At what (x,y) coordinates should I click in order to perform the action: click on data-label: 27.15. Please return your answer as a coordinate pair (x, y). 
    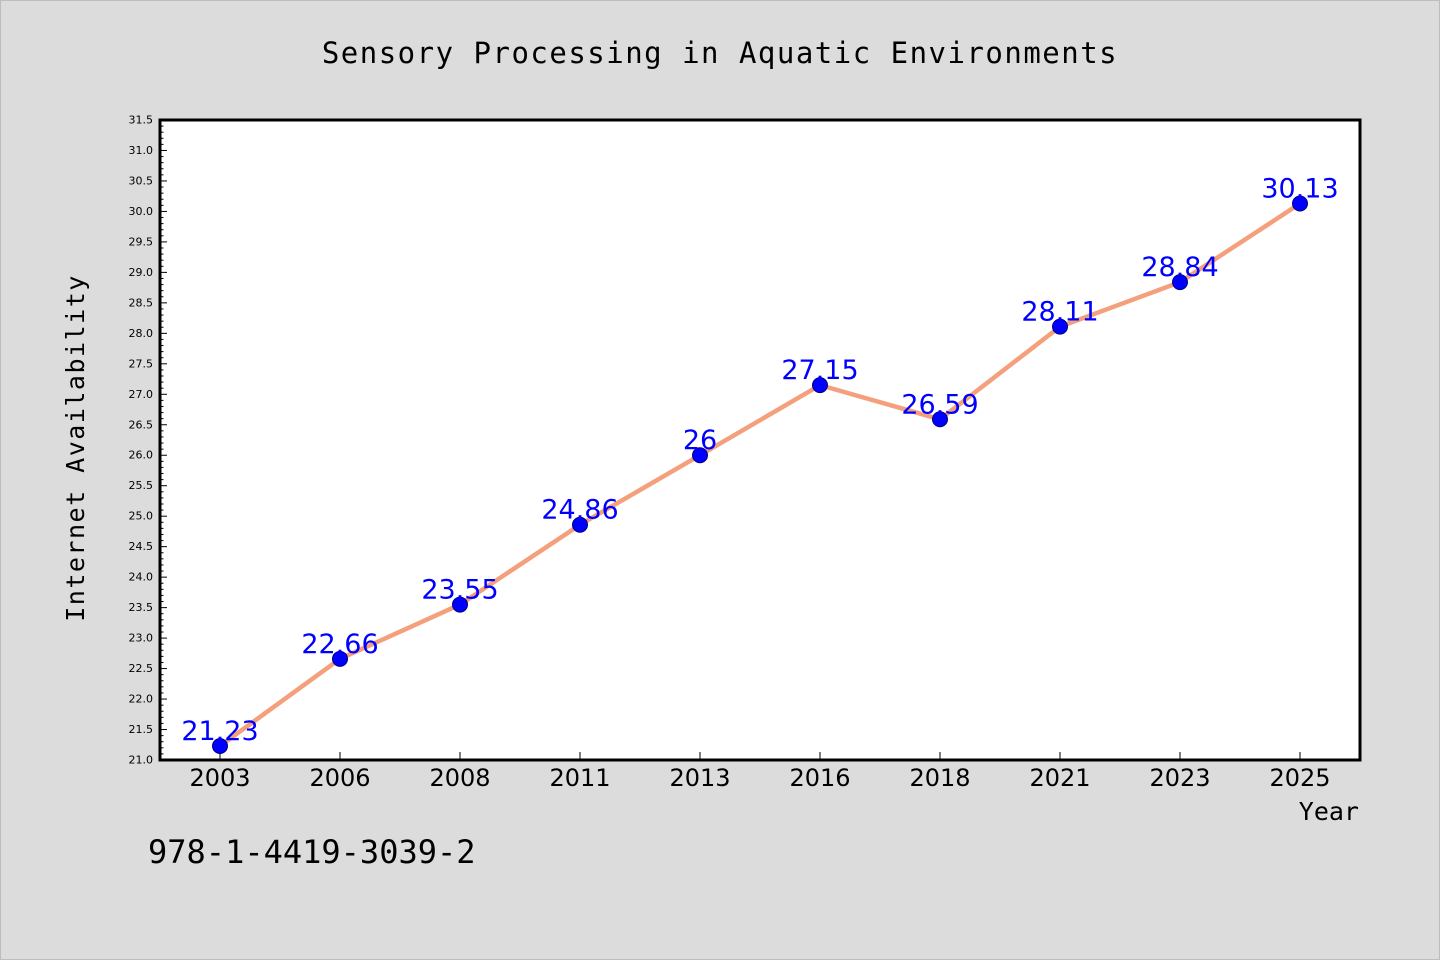
    Looking at the image, I should click on (819, 370).